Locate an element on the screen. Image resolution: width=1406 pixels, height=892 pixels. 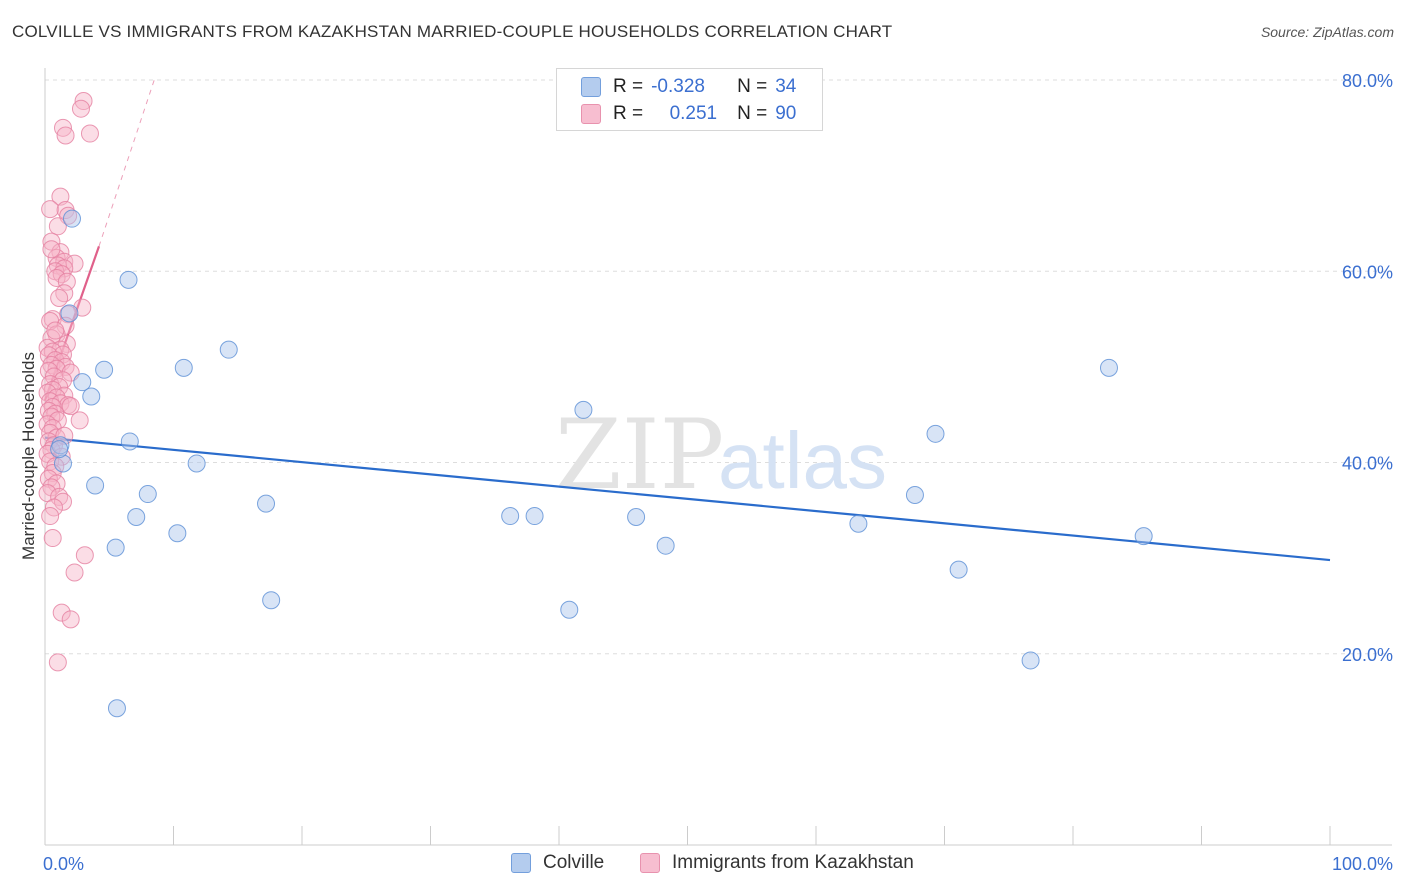
x-tick-label-max: 100.0% is located at coordinates (1362, 864).